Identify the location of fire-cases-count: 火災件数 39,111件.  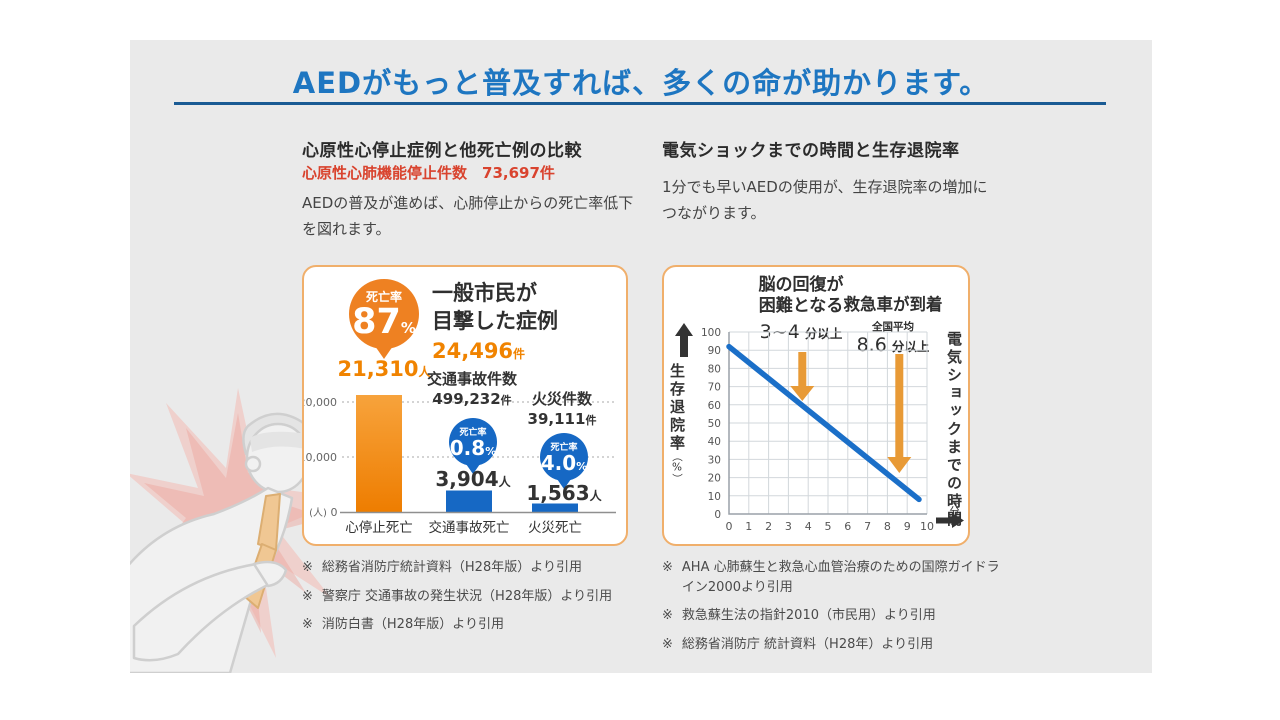
(562, 409).